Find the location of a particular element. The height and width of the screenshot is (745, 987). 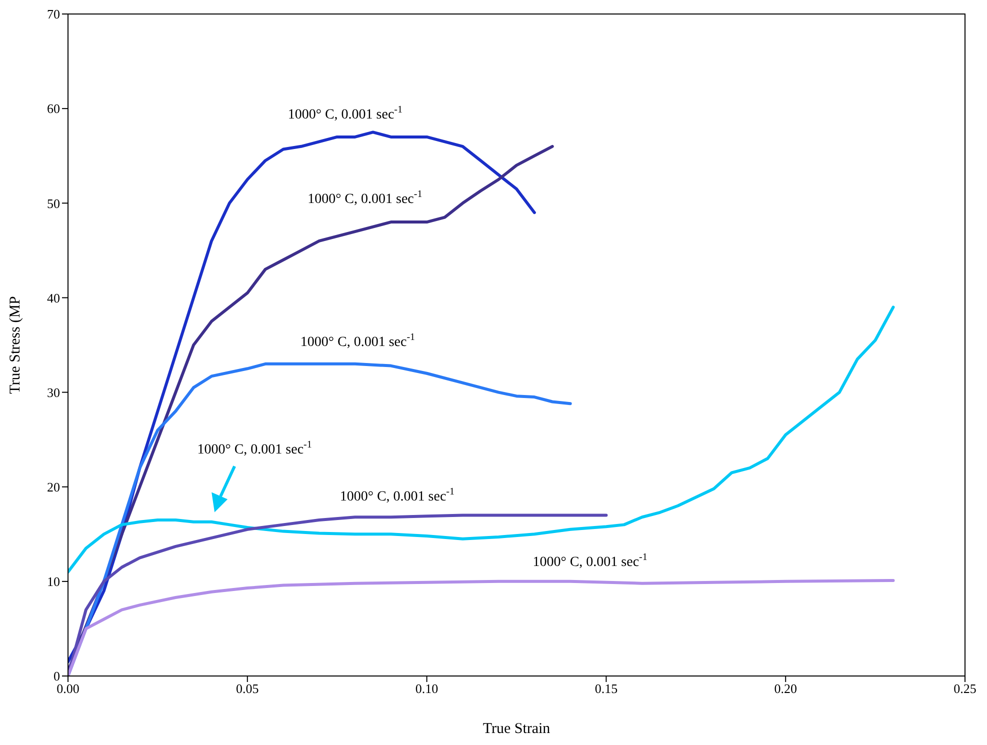

y-tick-label: 0 is located at coordinates (57, 676).